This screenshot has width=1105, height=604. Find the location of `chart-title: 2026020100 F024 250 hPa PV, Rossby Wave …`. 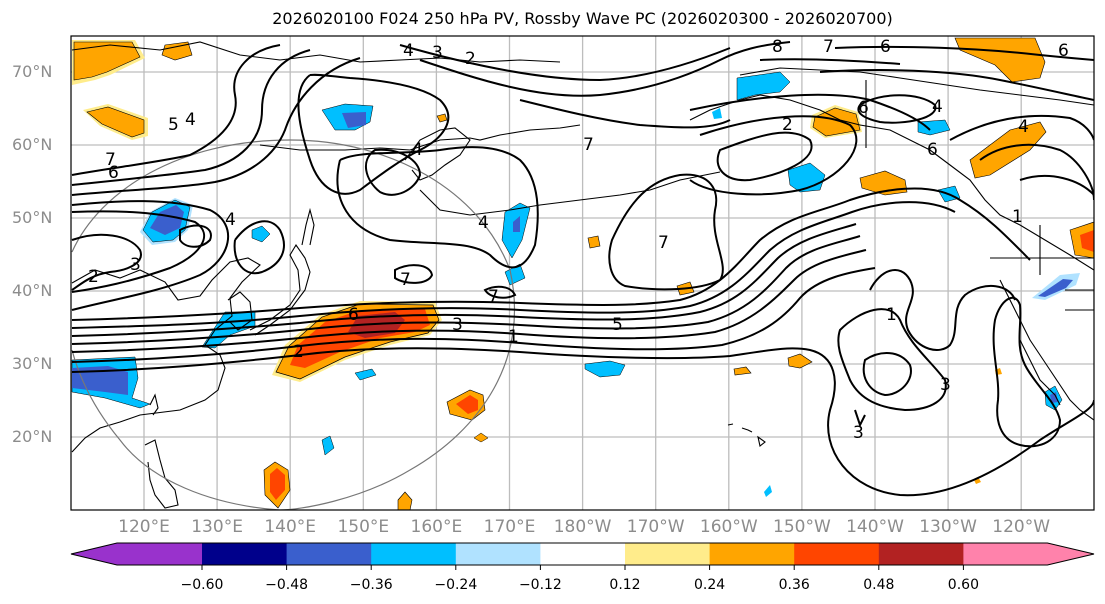

chart-title: 2026020100 F024 250 hPa PV, Rossby Wave … is located at coordinates (582, 18).